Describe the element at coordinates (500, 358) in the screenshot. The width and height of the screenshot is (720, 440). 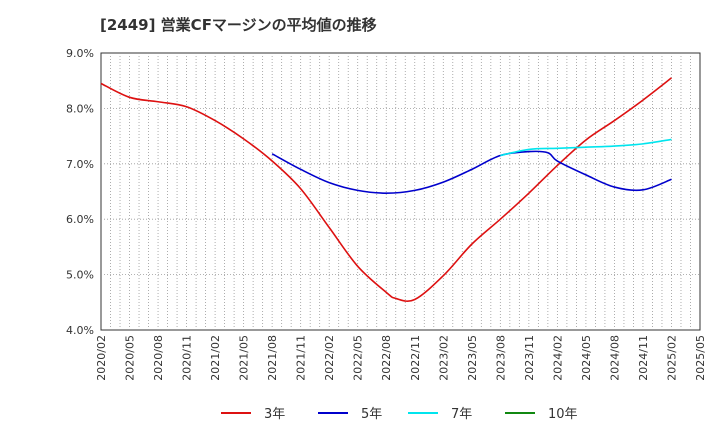
I see `x-tick-label: 2023/08` at that location.